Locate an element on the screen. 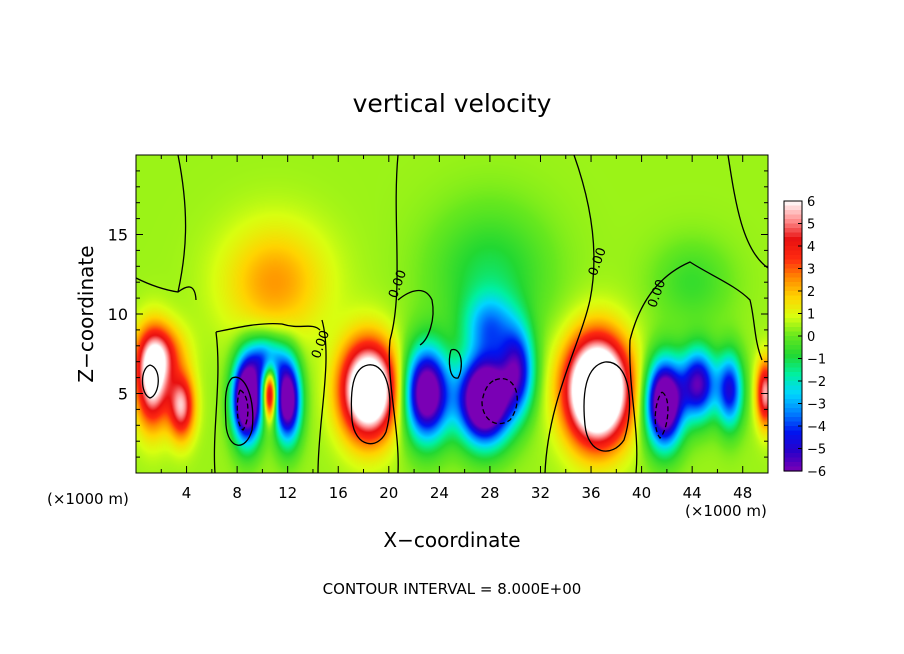  x-unit-label-left: (×1000 m) is located at coordinates (88, 499).